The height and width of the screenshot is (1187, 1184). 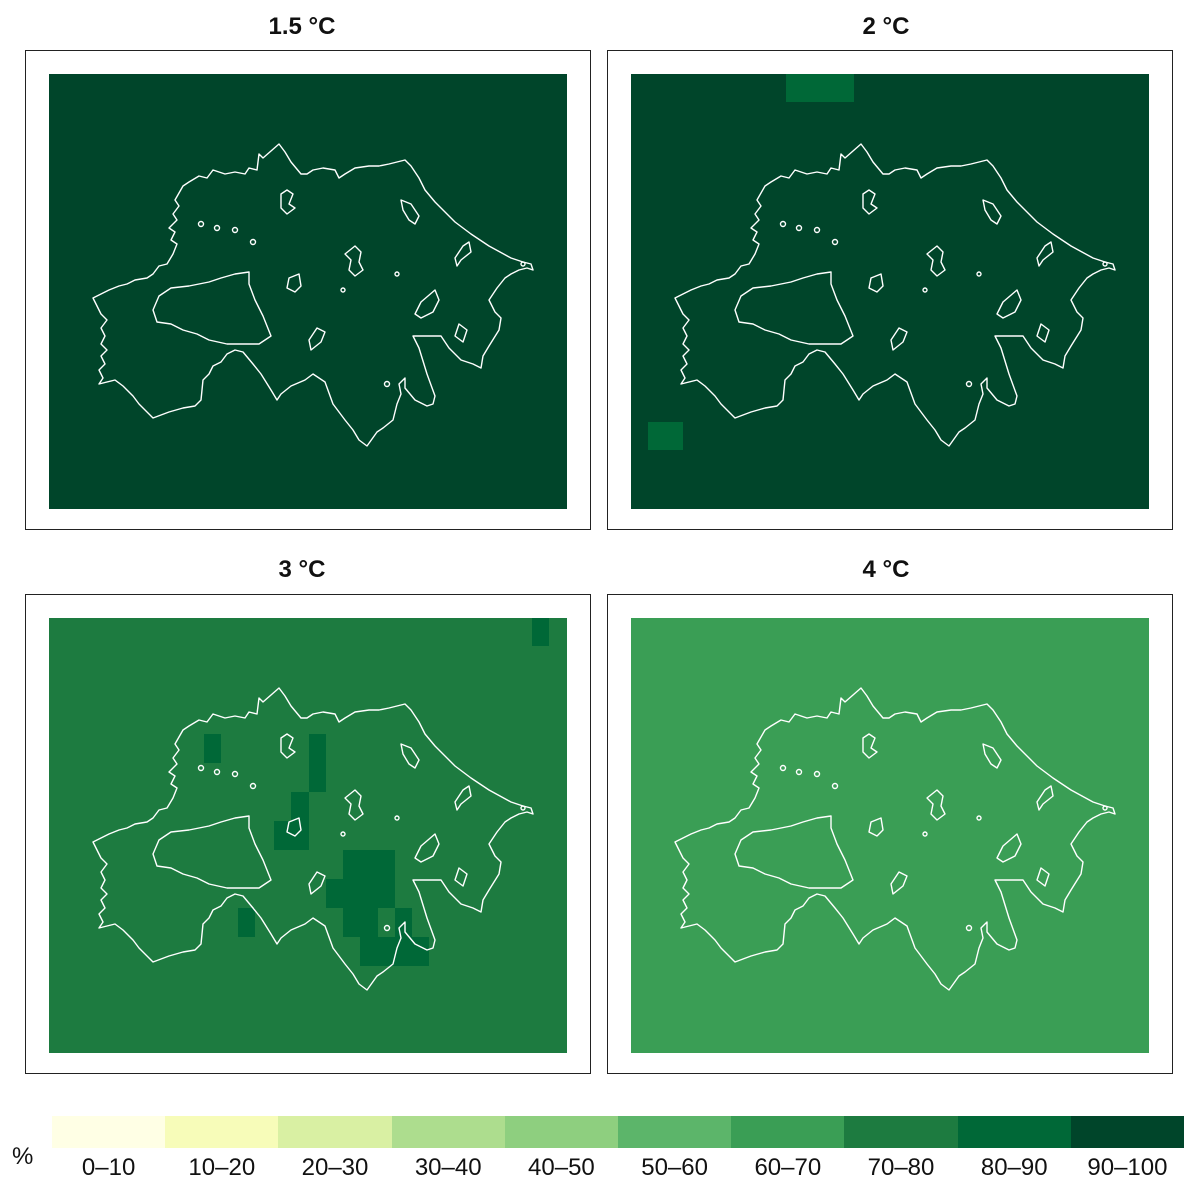 I want to click on legend-label: 40–50, so click(x=561, y=1167).